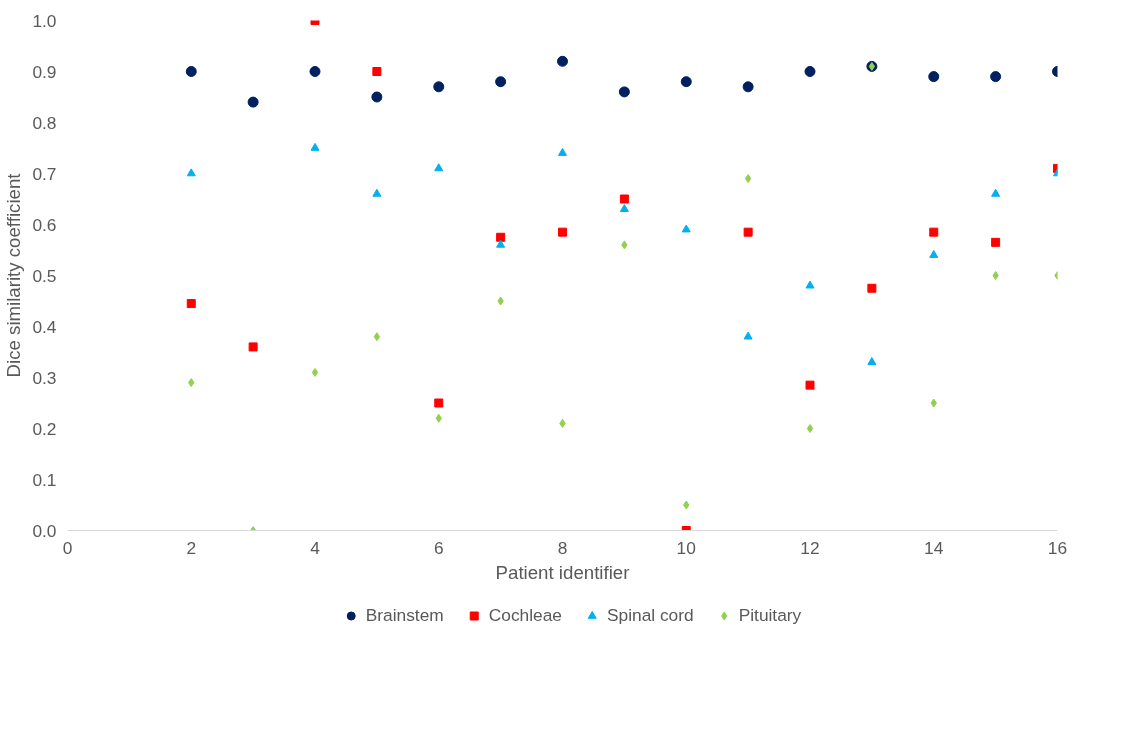 The width and height of the screenshot is (1141, 743). Describe the element at coordinates (562, 547) in the screenshot. I see `x-tick-label: 8` at that location.